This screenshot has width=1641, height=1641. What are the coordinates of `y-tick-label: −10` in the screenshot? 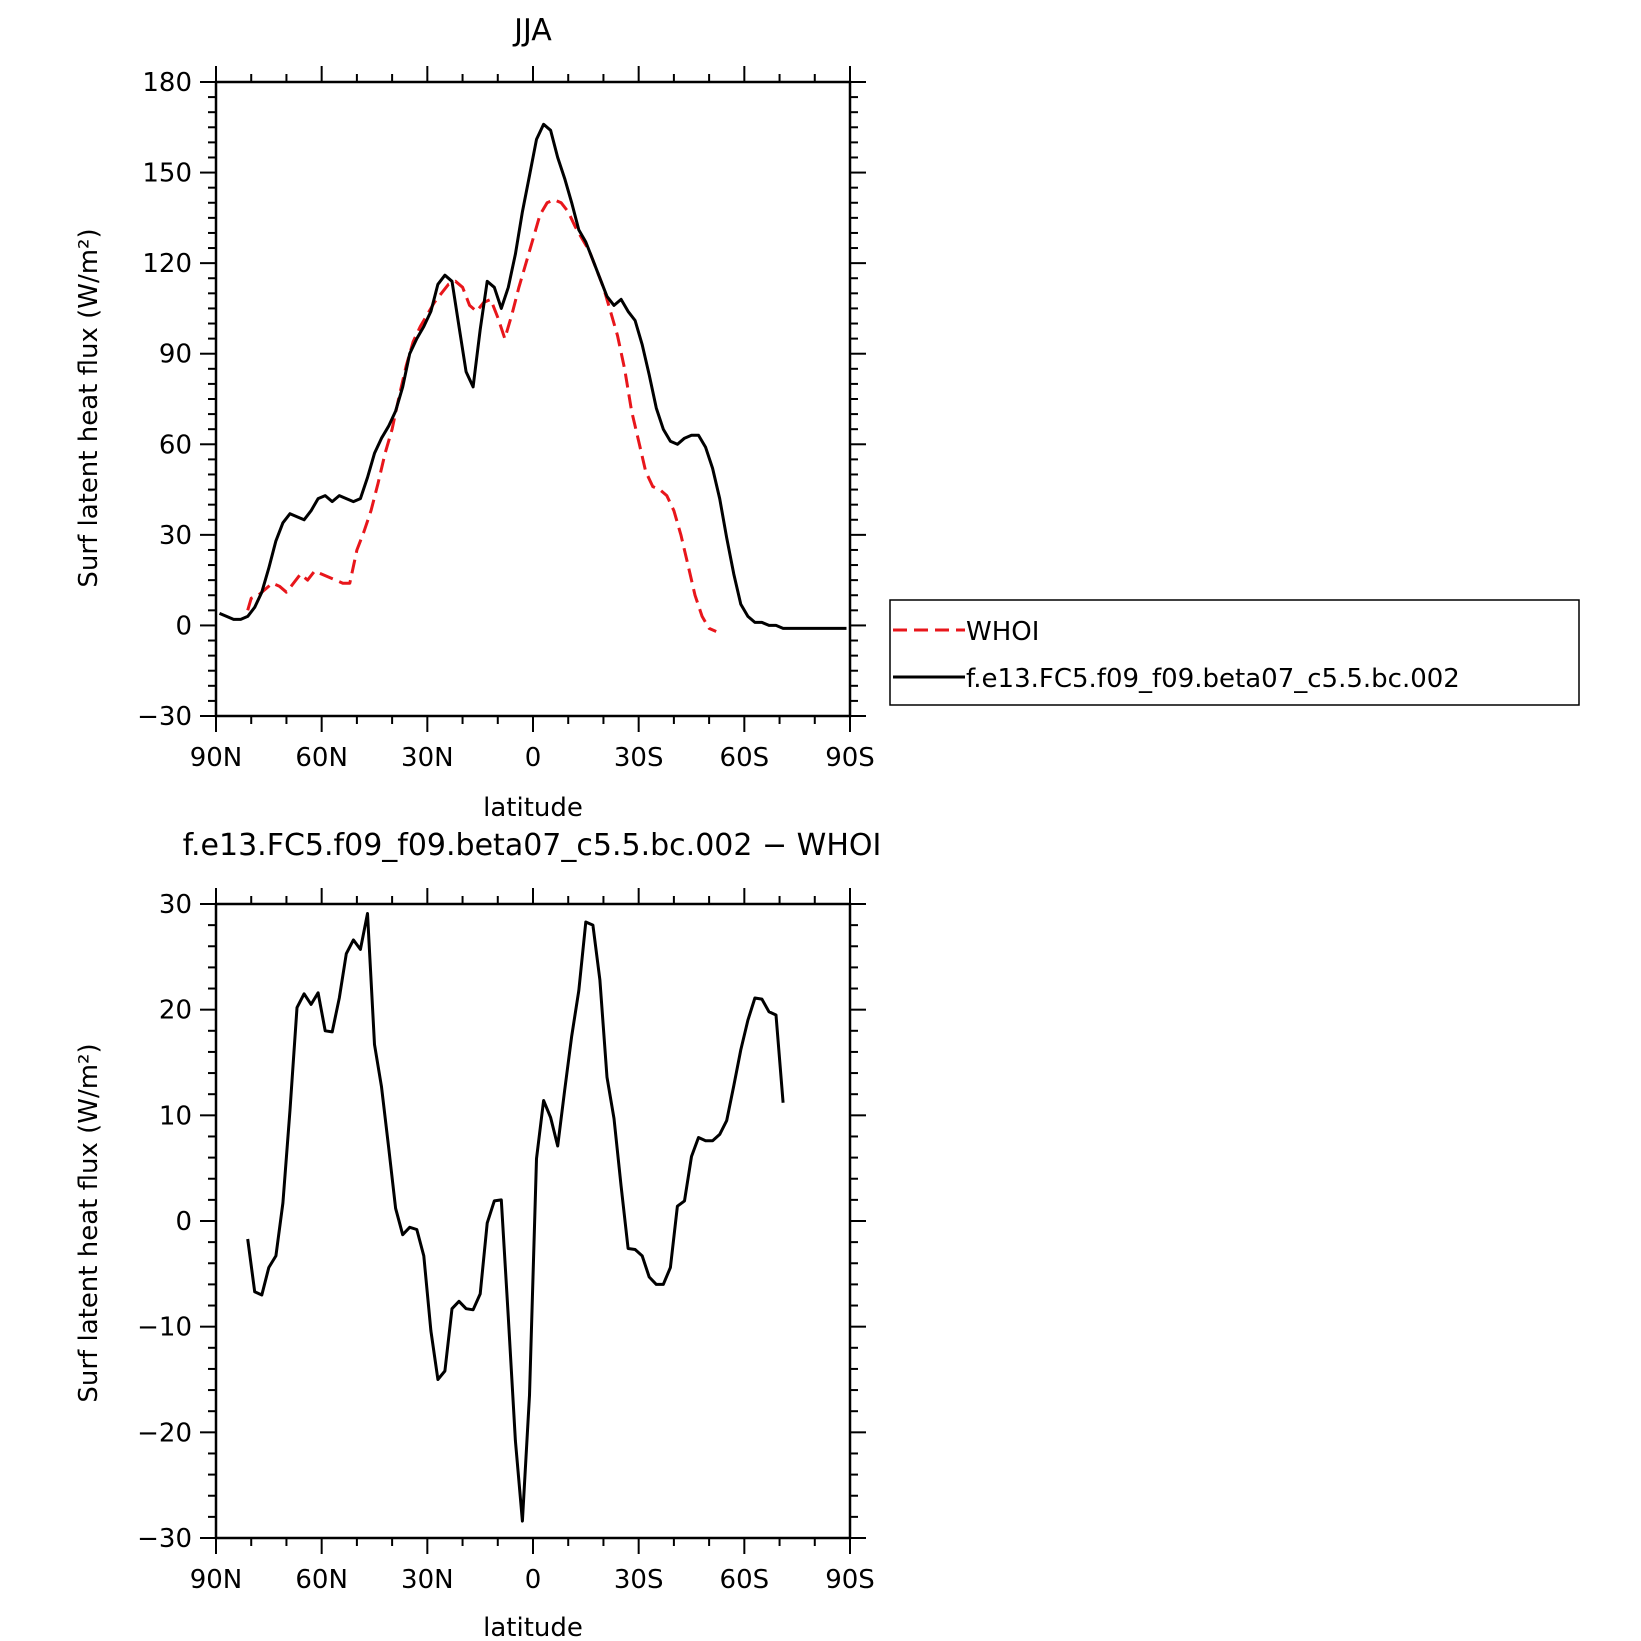 It's located at (164, 1328).